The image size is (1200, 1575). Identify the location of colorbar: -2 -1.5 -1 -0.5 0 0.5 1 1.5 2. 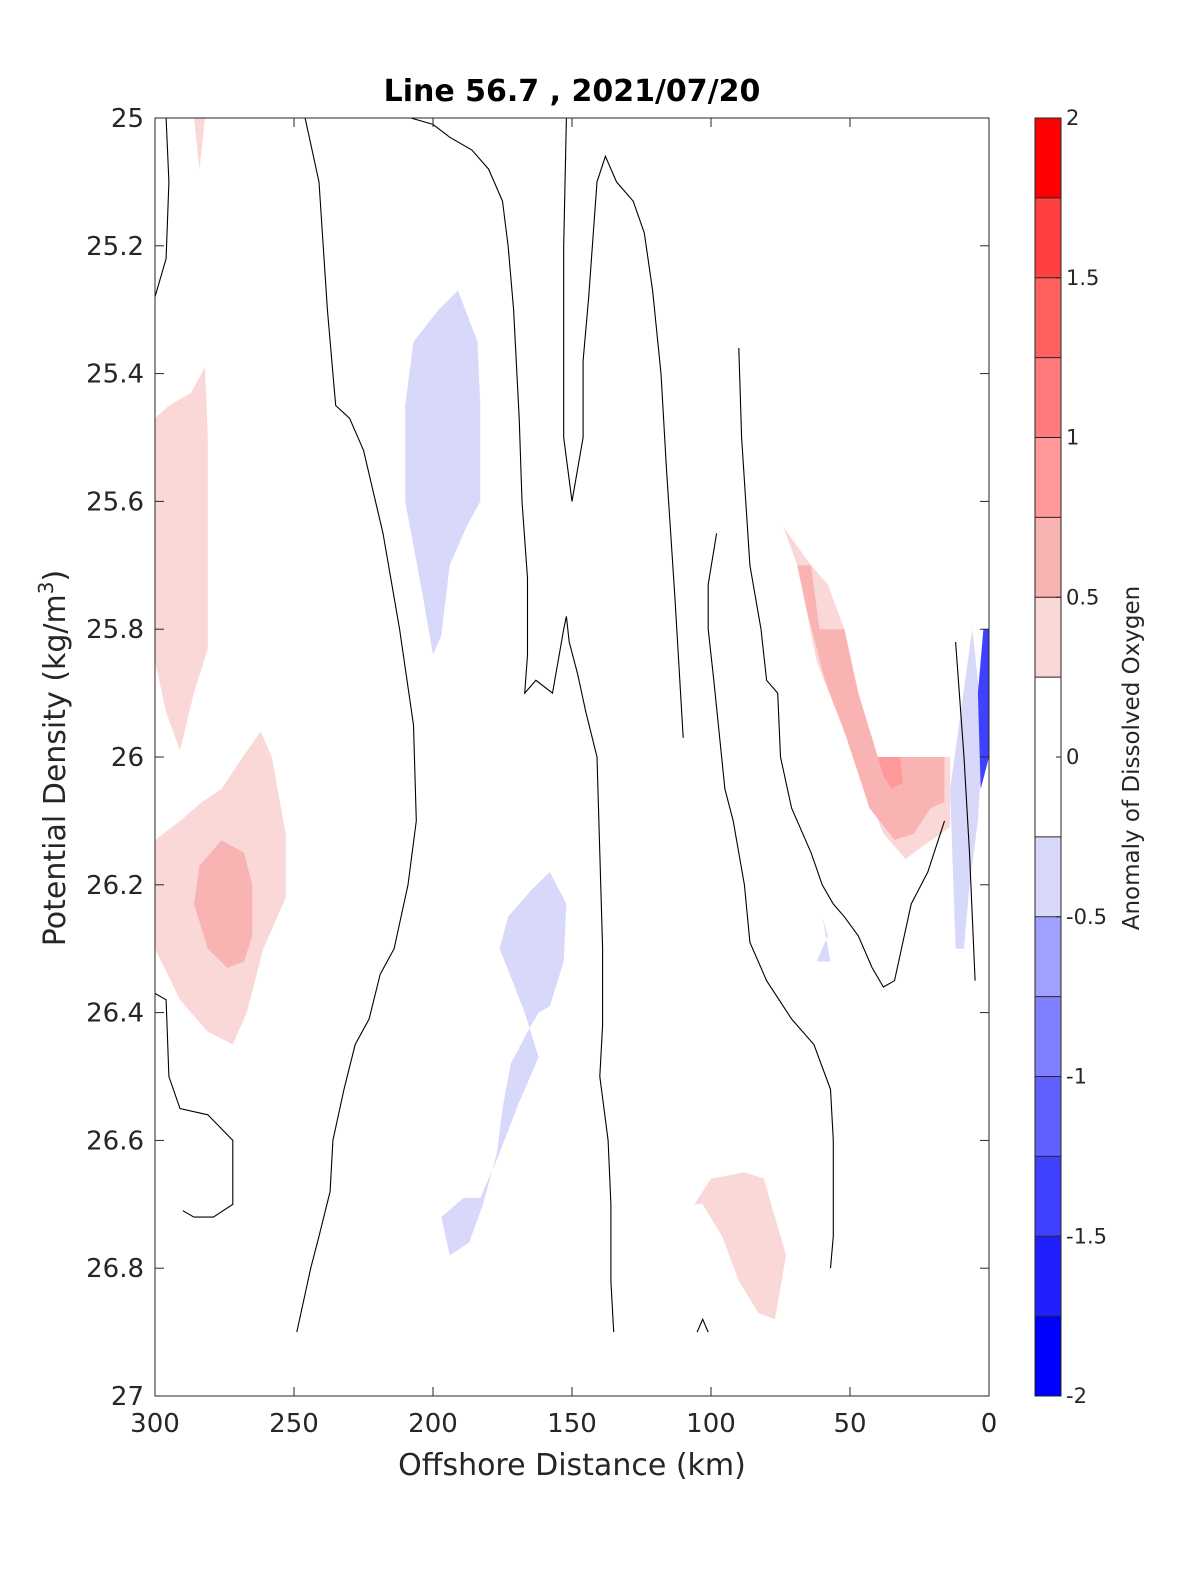
(1070, 757).